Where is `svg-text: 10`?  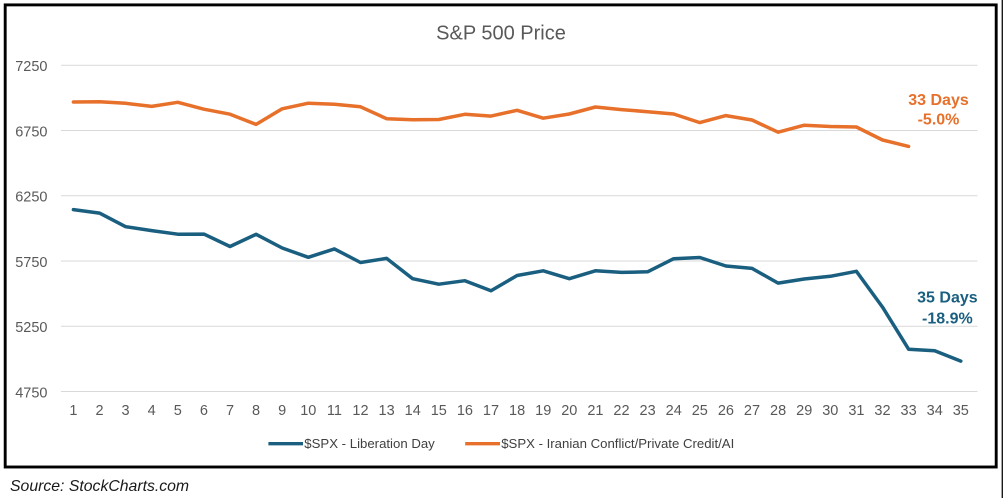 svg-text: 10 is located at coordinates (308, 411).